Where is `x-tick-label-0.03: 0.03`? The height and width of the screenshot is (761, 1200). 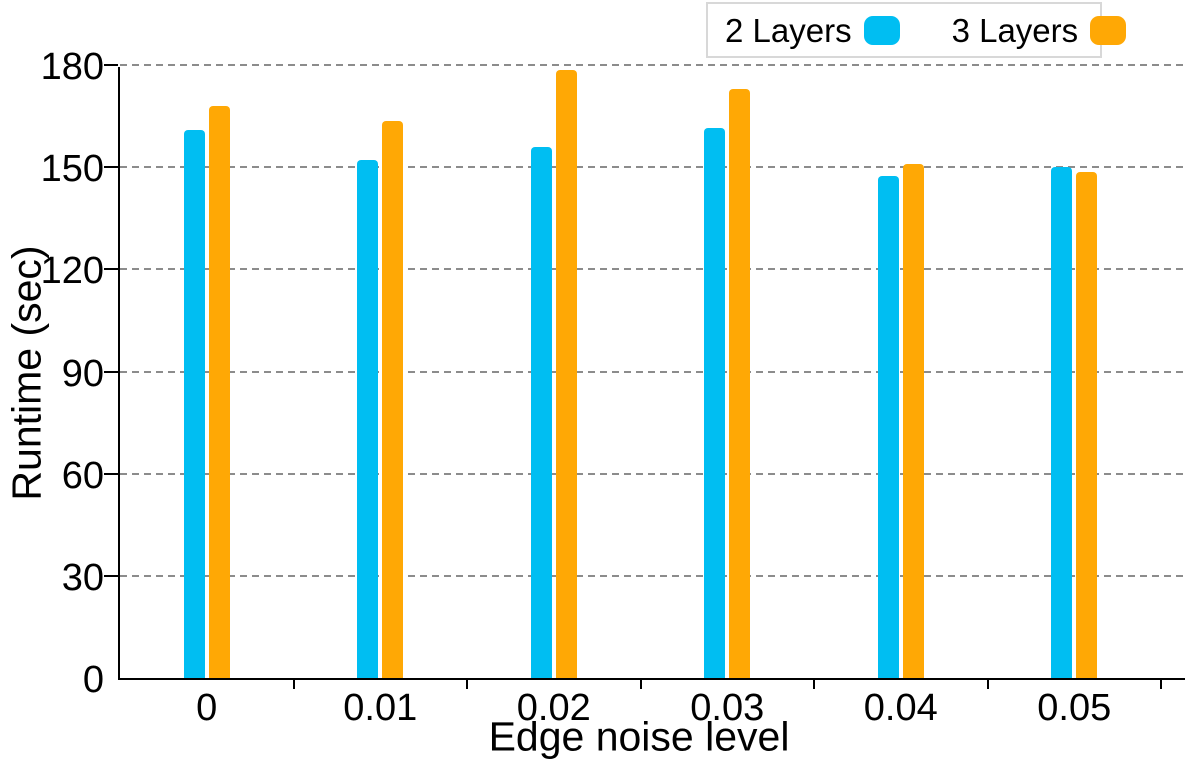
x-tick-label-0.03: 0.03 is located at coordinates (727, 708).